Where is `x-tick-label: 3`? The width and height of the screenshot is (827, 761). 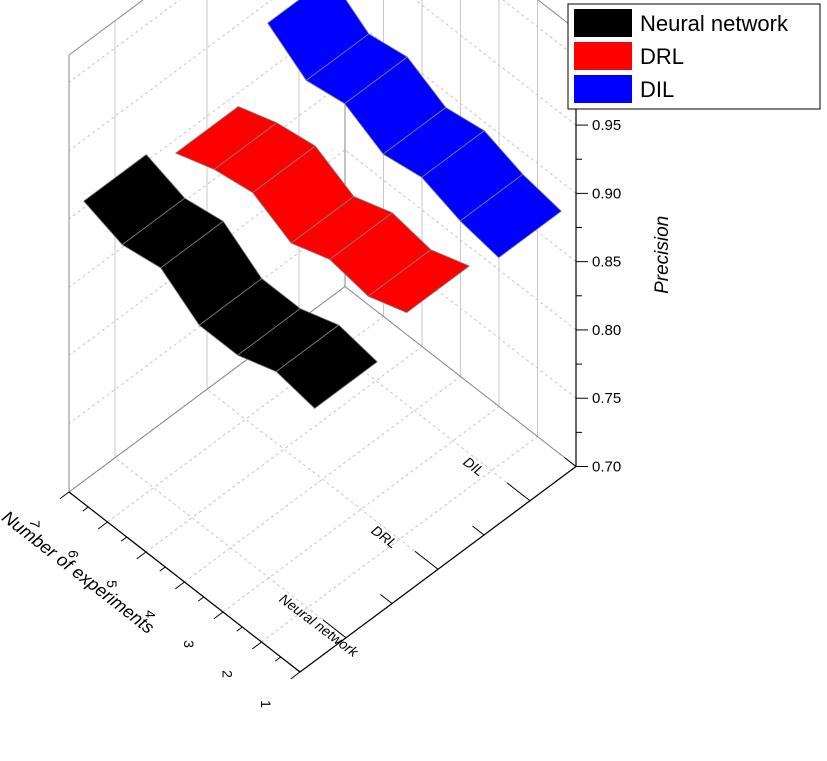
x-tick-label: 3 is located at coordinates (189, 644).